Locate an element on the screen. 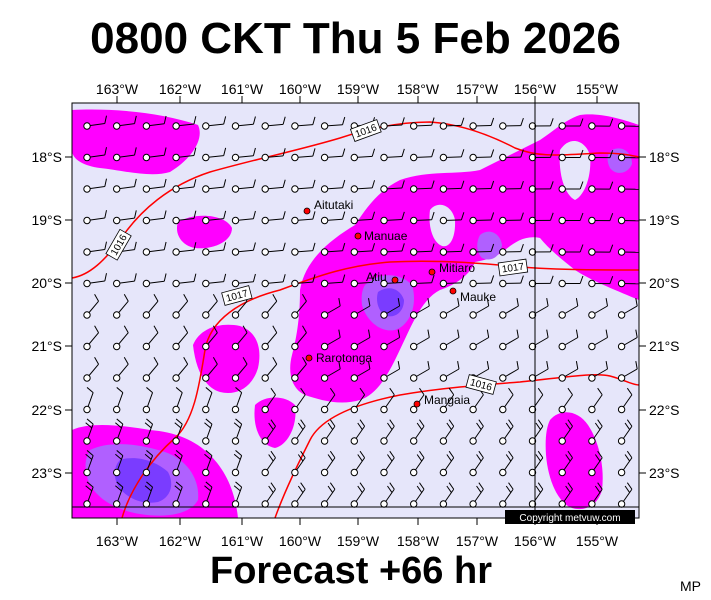  place-marker-rarotonga is located at coordinates (309, 358).